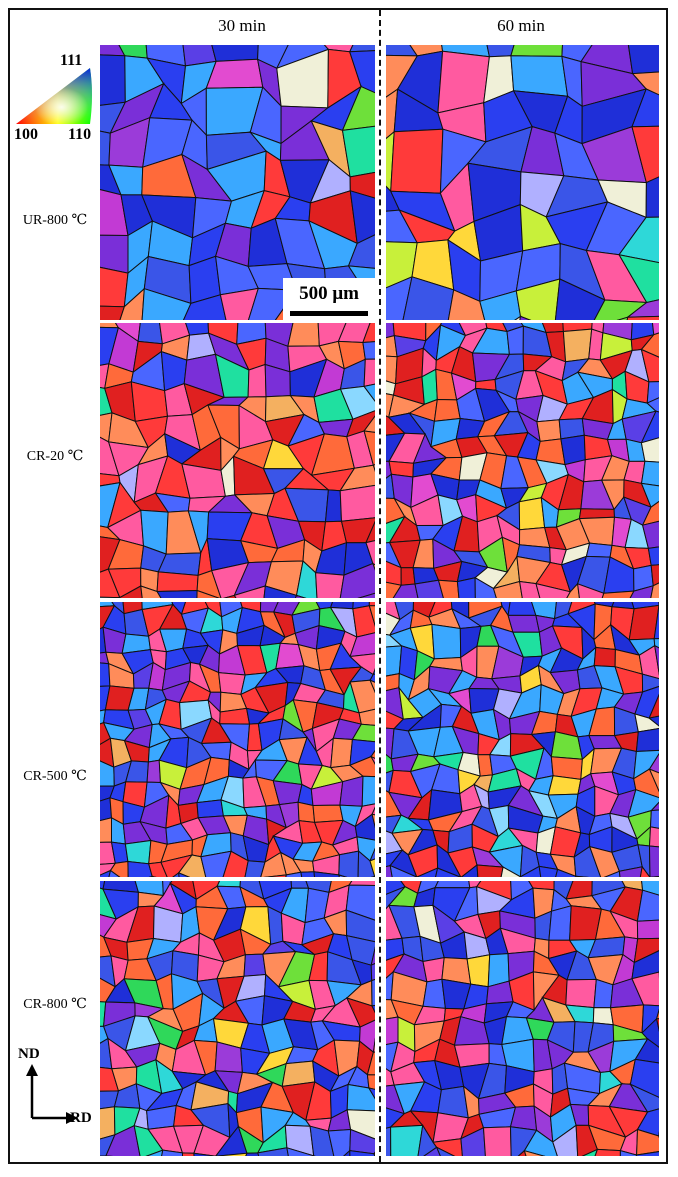 This screenshot has height=1177, width=678. Describe the element at coordinates (54, 96) in the screenshot. I see `ipf-triangle-icon` at that location.